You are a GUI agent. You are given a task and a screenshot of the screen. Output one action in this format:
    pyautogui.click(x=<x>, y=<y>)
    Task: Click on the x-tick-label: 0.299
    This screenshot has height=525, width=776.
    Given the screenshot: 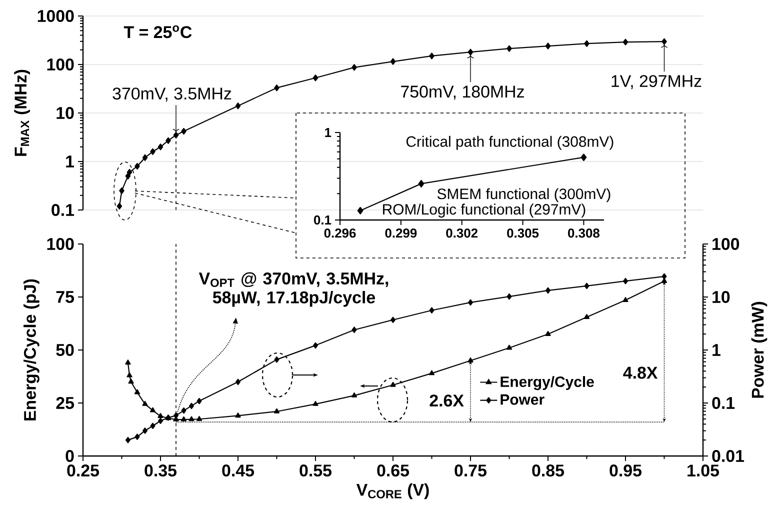 What is the action you would take?
    pyautogui.click(x=401, y=233)
    